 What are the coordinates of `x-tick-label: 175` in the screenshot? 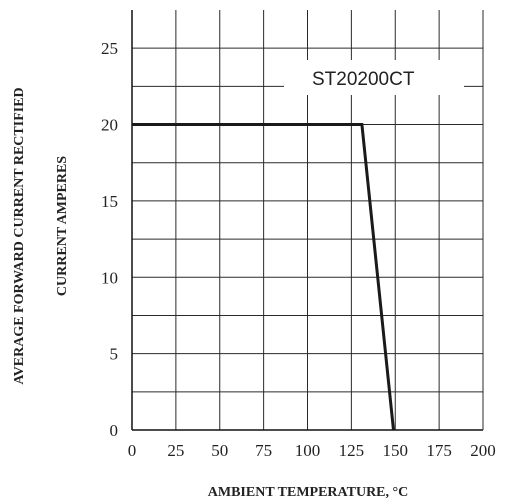 It's located at (439, 450).